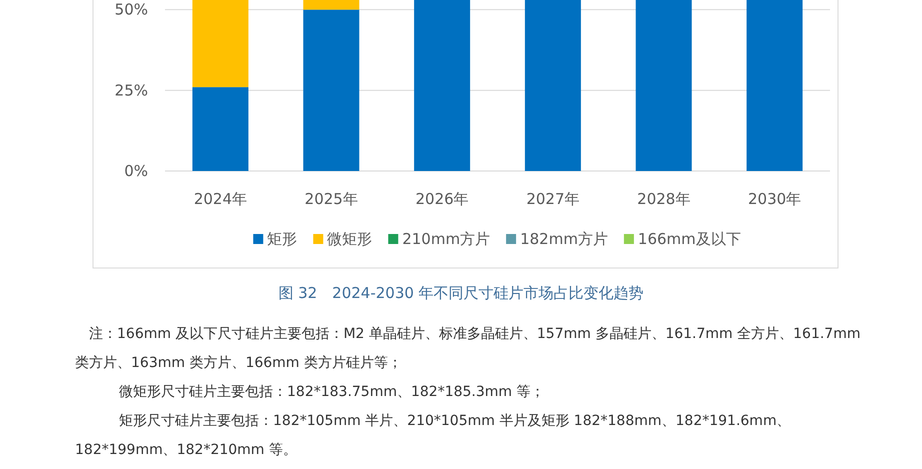  What do you see at coordinates (775, 199) in the screenshot?
I see `x-tick-label: 2030年` at bounding box center [775, 199].